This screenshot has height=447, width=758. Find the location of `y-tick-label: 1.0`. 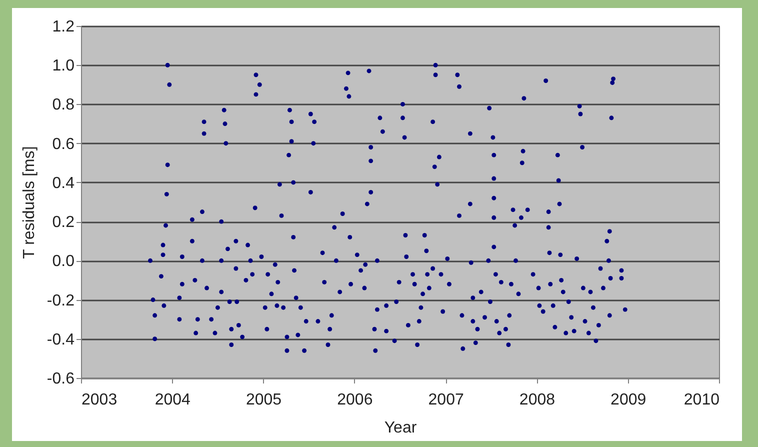

y-tick-label: 1.0 is located at coordinates (63, 66).